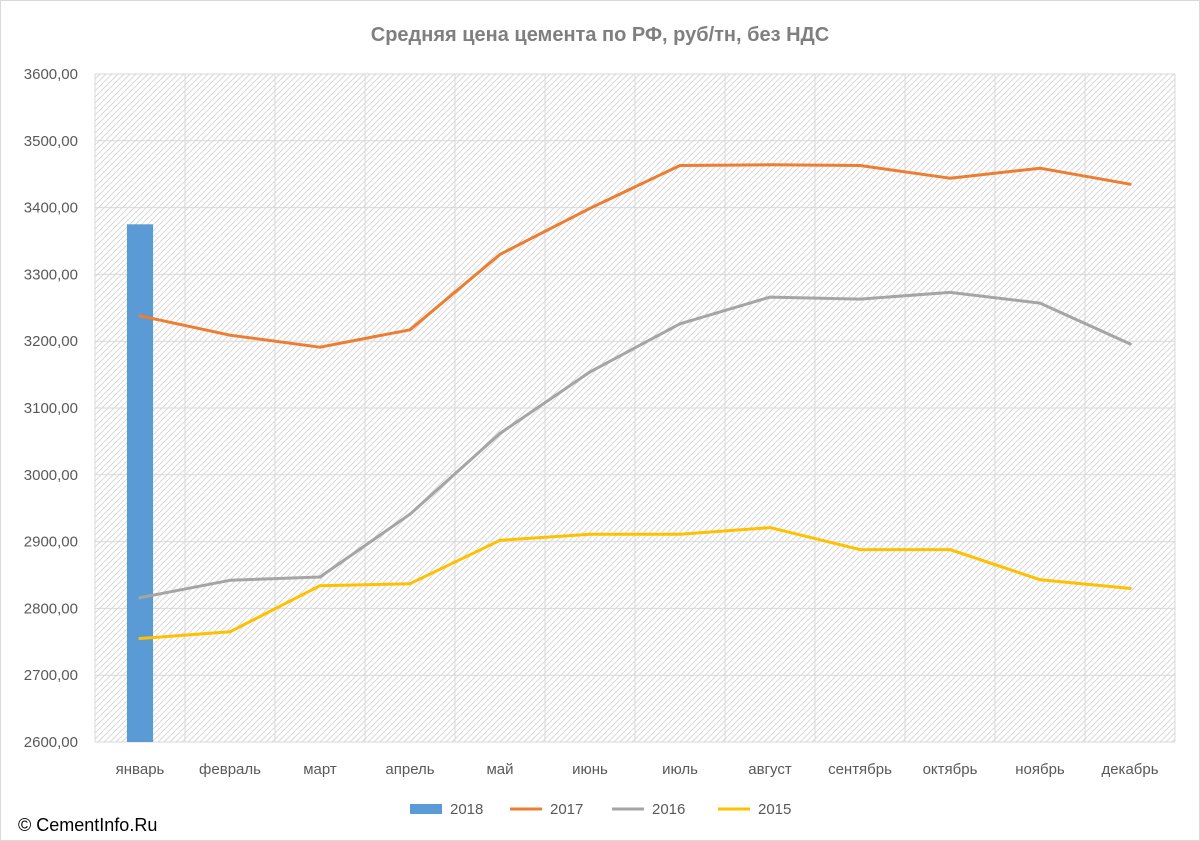 Image resolution: width=1200 pixels, height=841 pixels. Describe the element at coordinates (51, 608) in the screenshot. I see `y-tick-label: 2800,00` at that location.